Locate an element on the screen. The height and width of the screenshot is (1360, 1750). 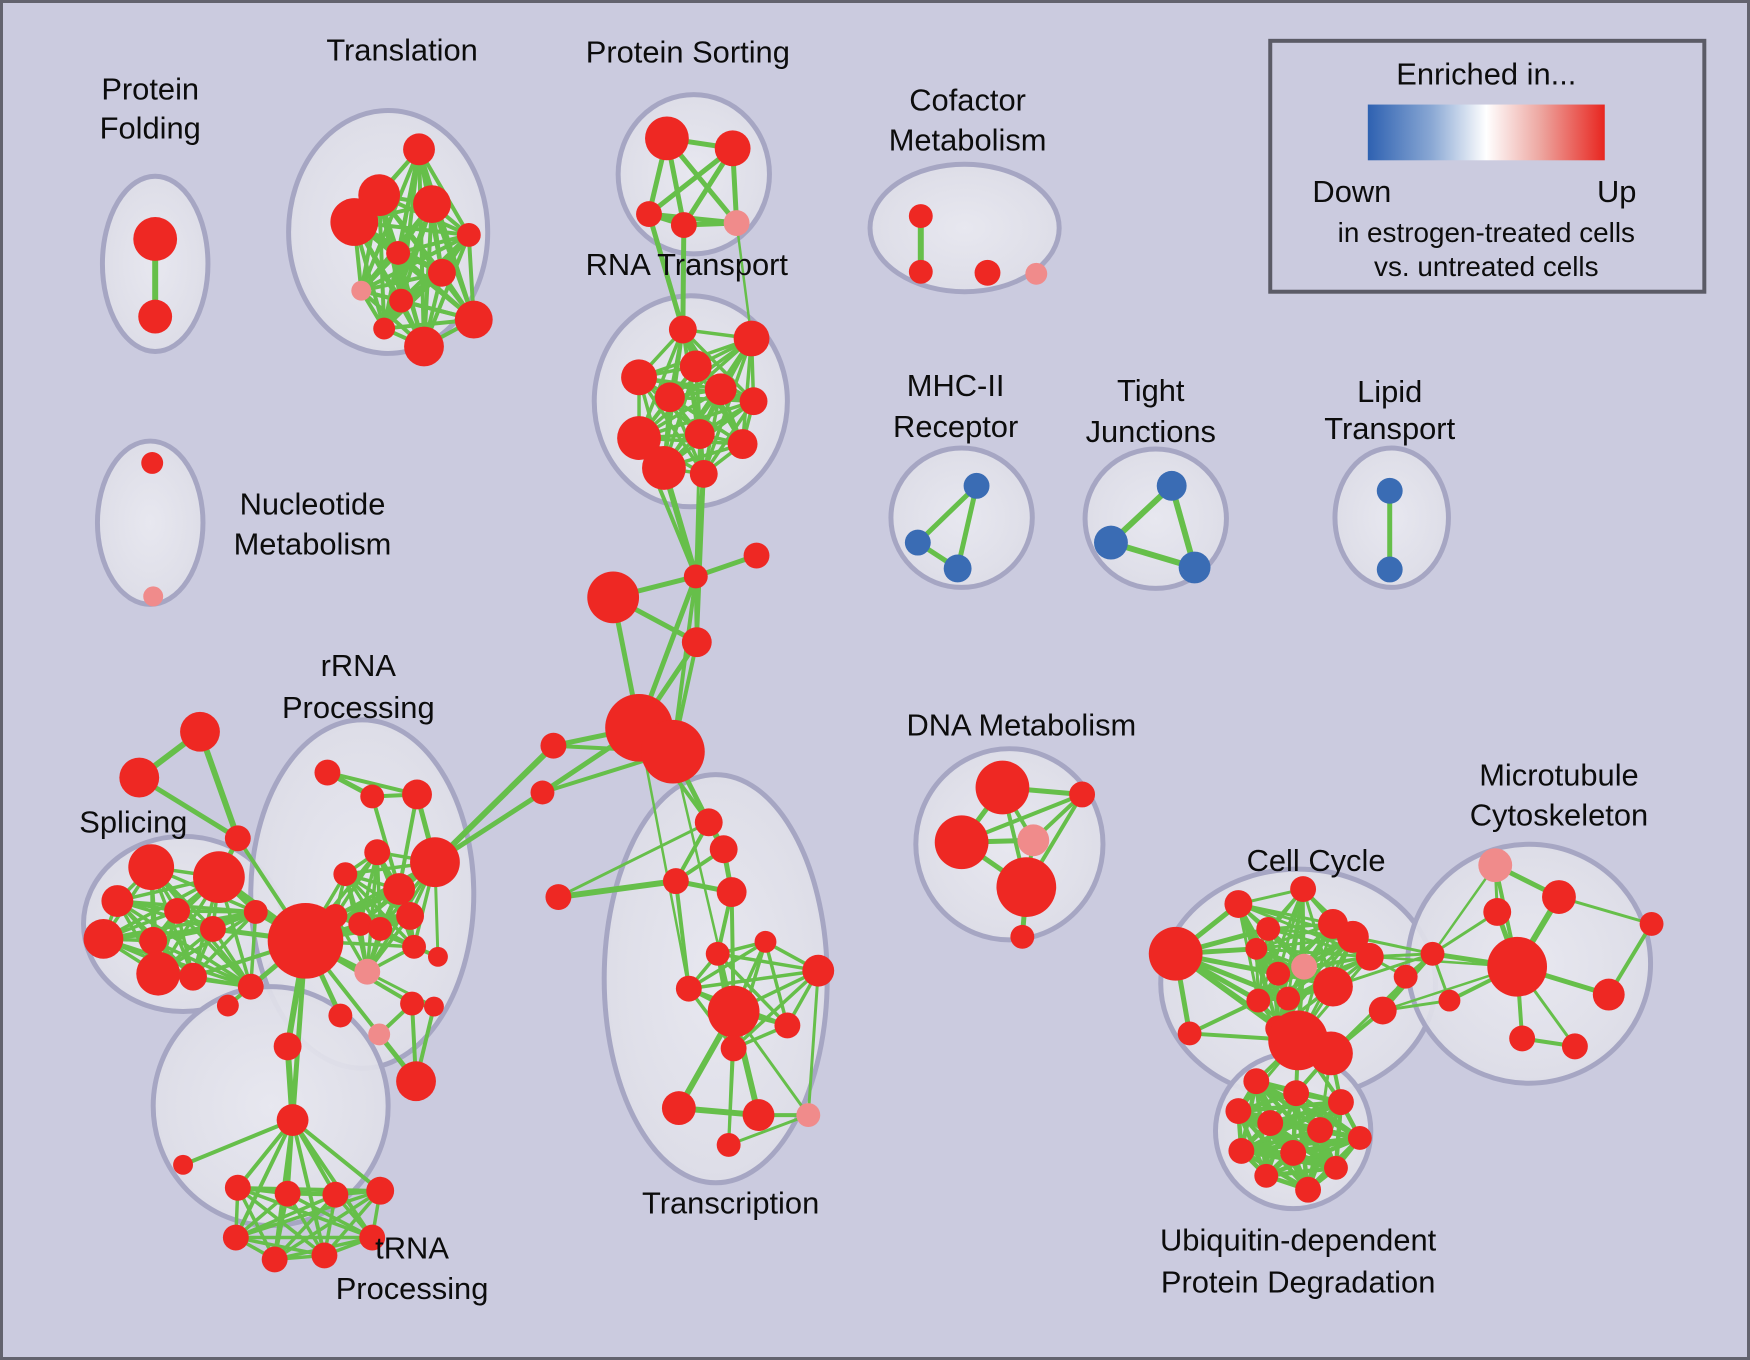
node-mt6 is located at coordinates (1522, 1038).